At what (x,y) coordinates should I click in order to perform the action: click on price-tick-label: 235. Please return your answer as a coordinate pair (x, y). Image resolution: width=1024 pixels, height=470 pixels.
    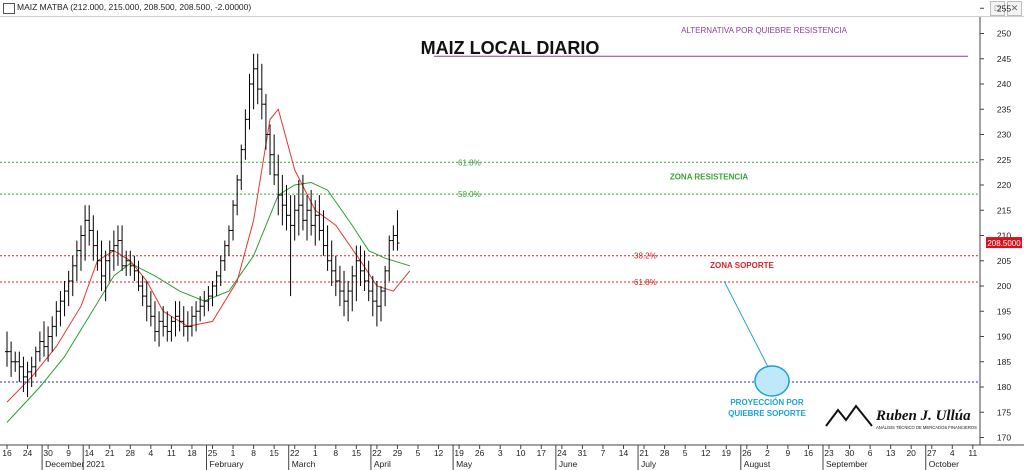
    Looking at the image, I should click on (1004, 109).